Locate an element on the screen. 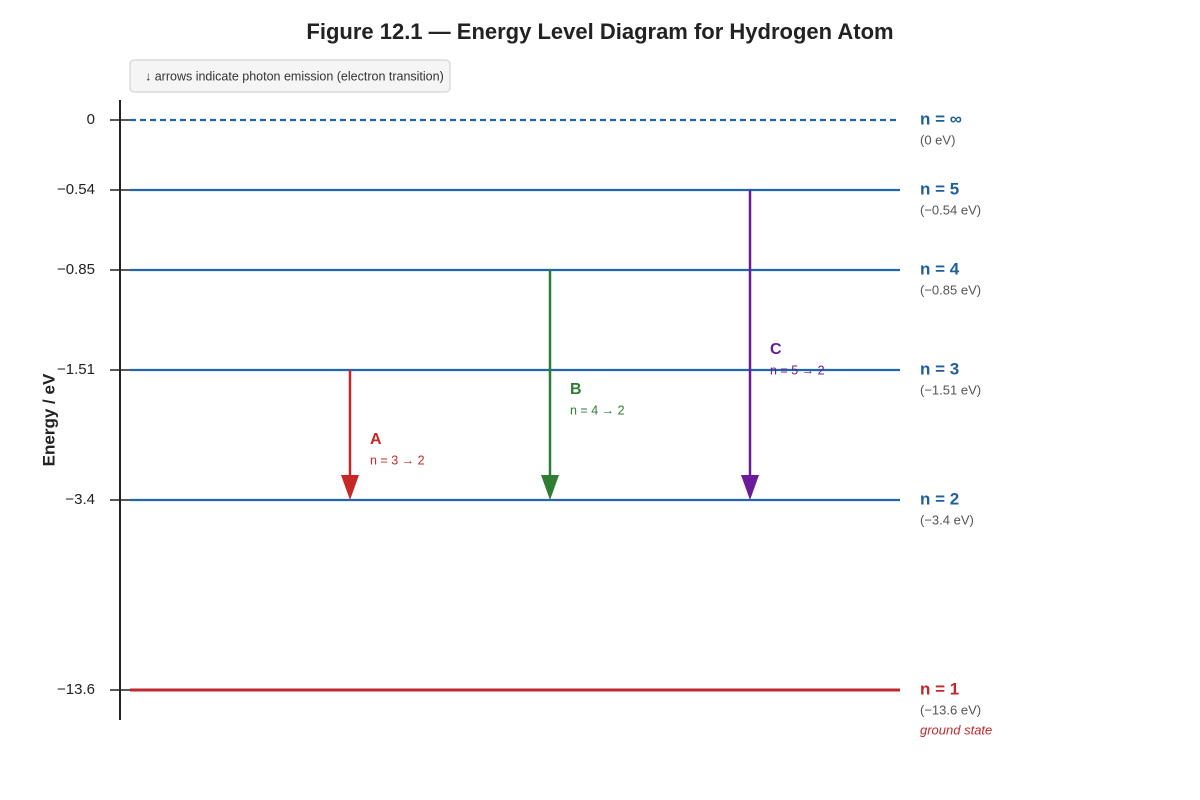 This screenshot has height=800, width=1200. transition-label: C is located at coordinates (776, 349).